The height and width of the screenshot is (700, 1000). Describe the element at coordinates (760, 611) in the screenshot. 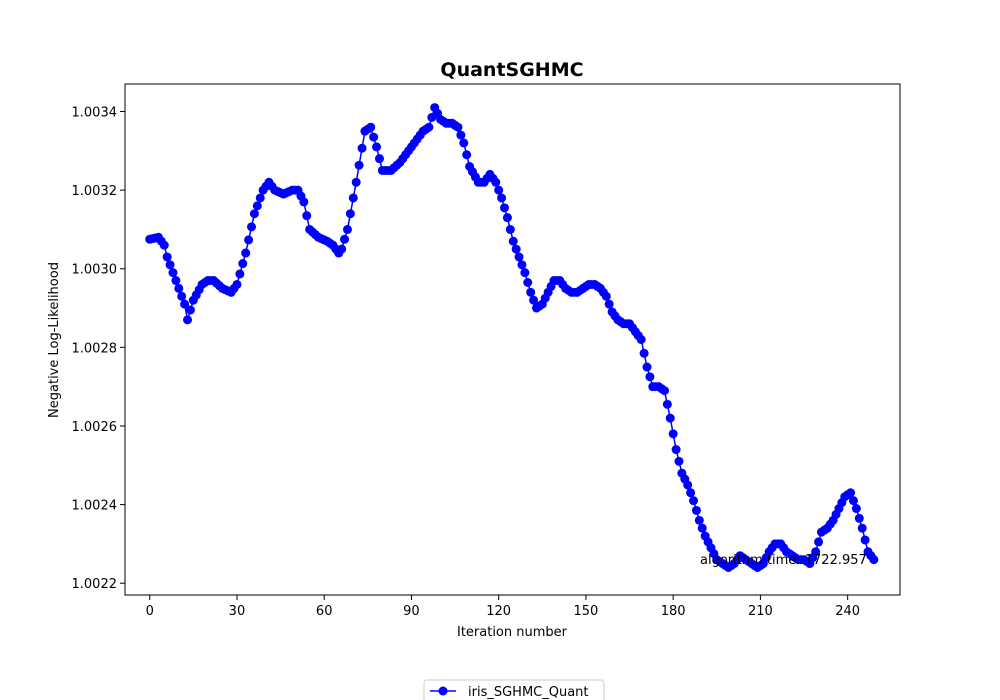

I see `x-tick-label: 210` at that location.